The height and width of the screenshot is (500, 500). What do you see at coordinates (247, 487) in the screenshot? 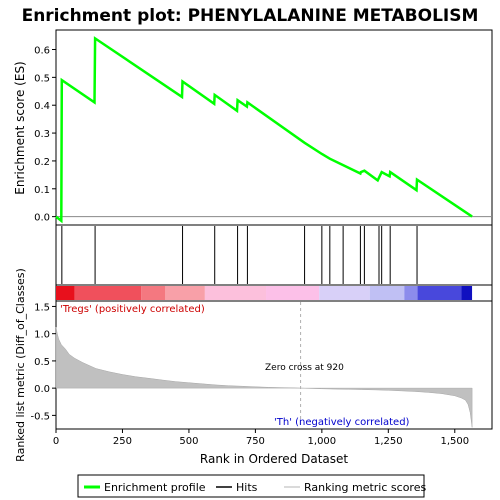
I see `legend-label: Hits` at bounding box center [247, 487].